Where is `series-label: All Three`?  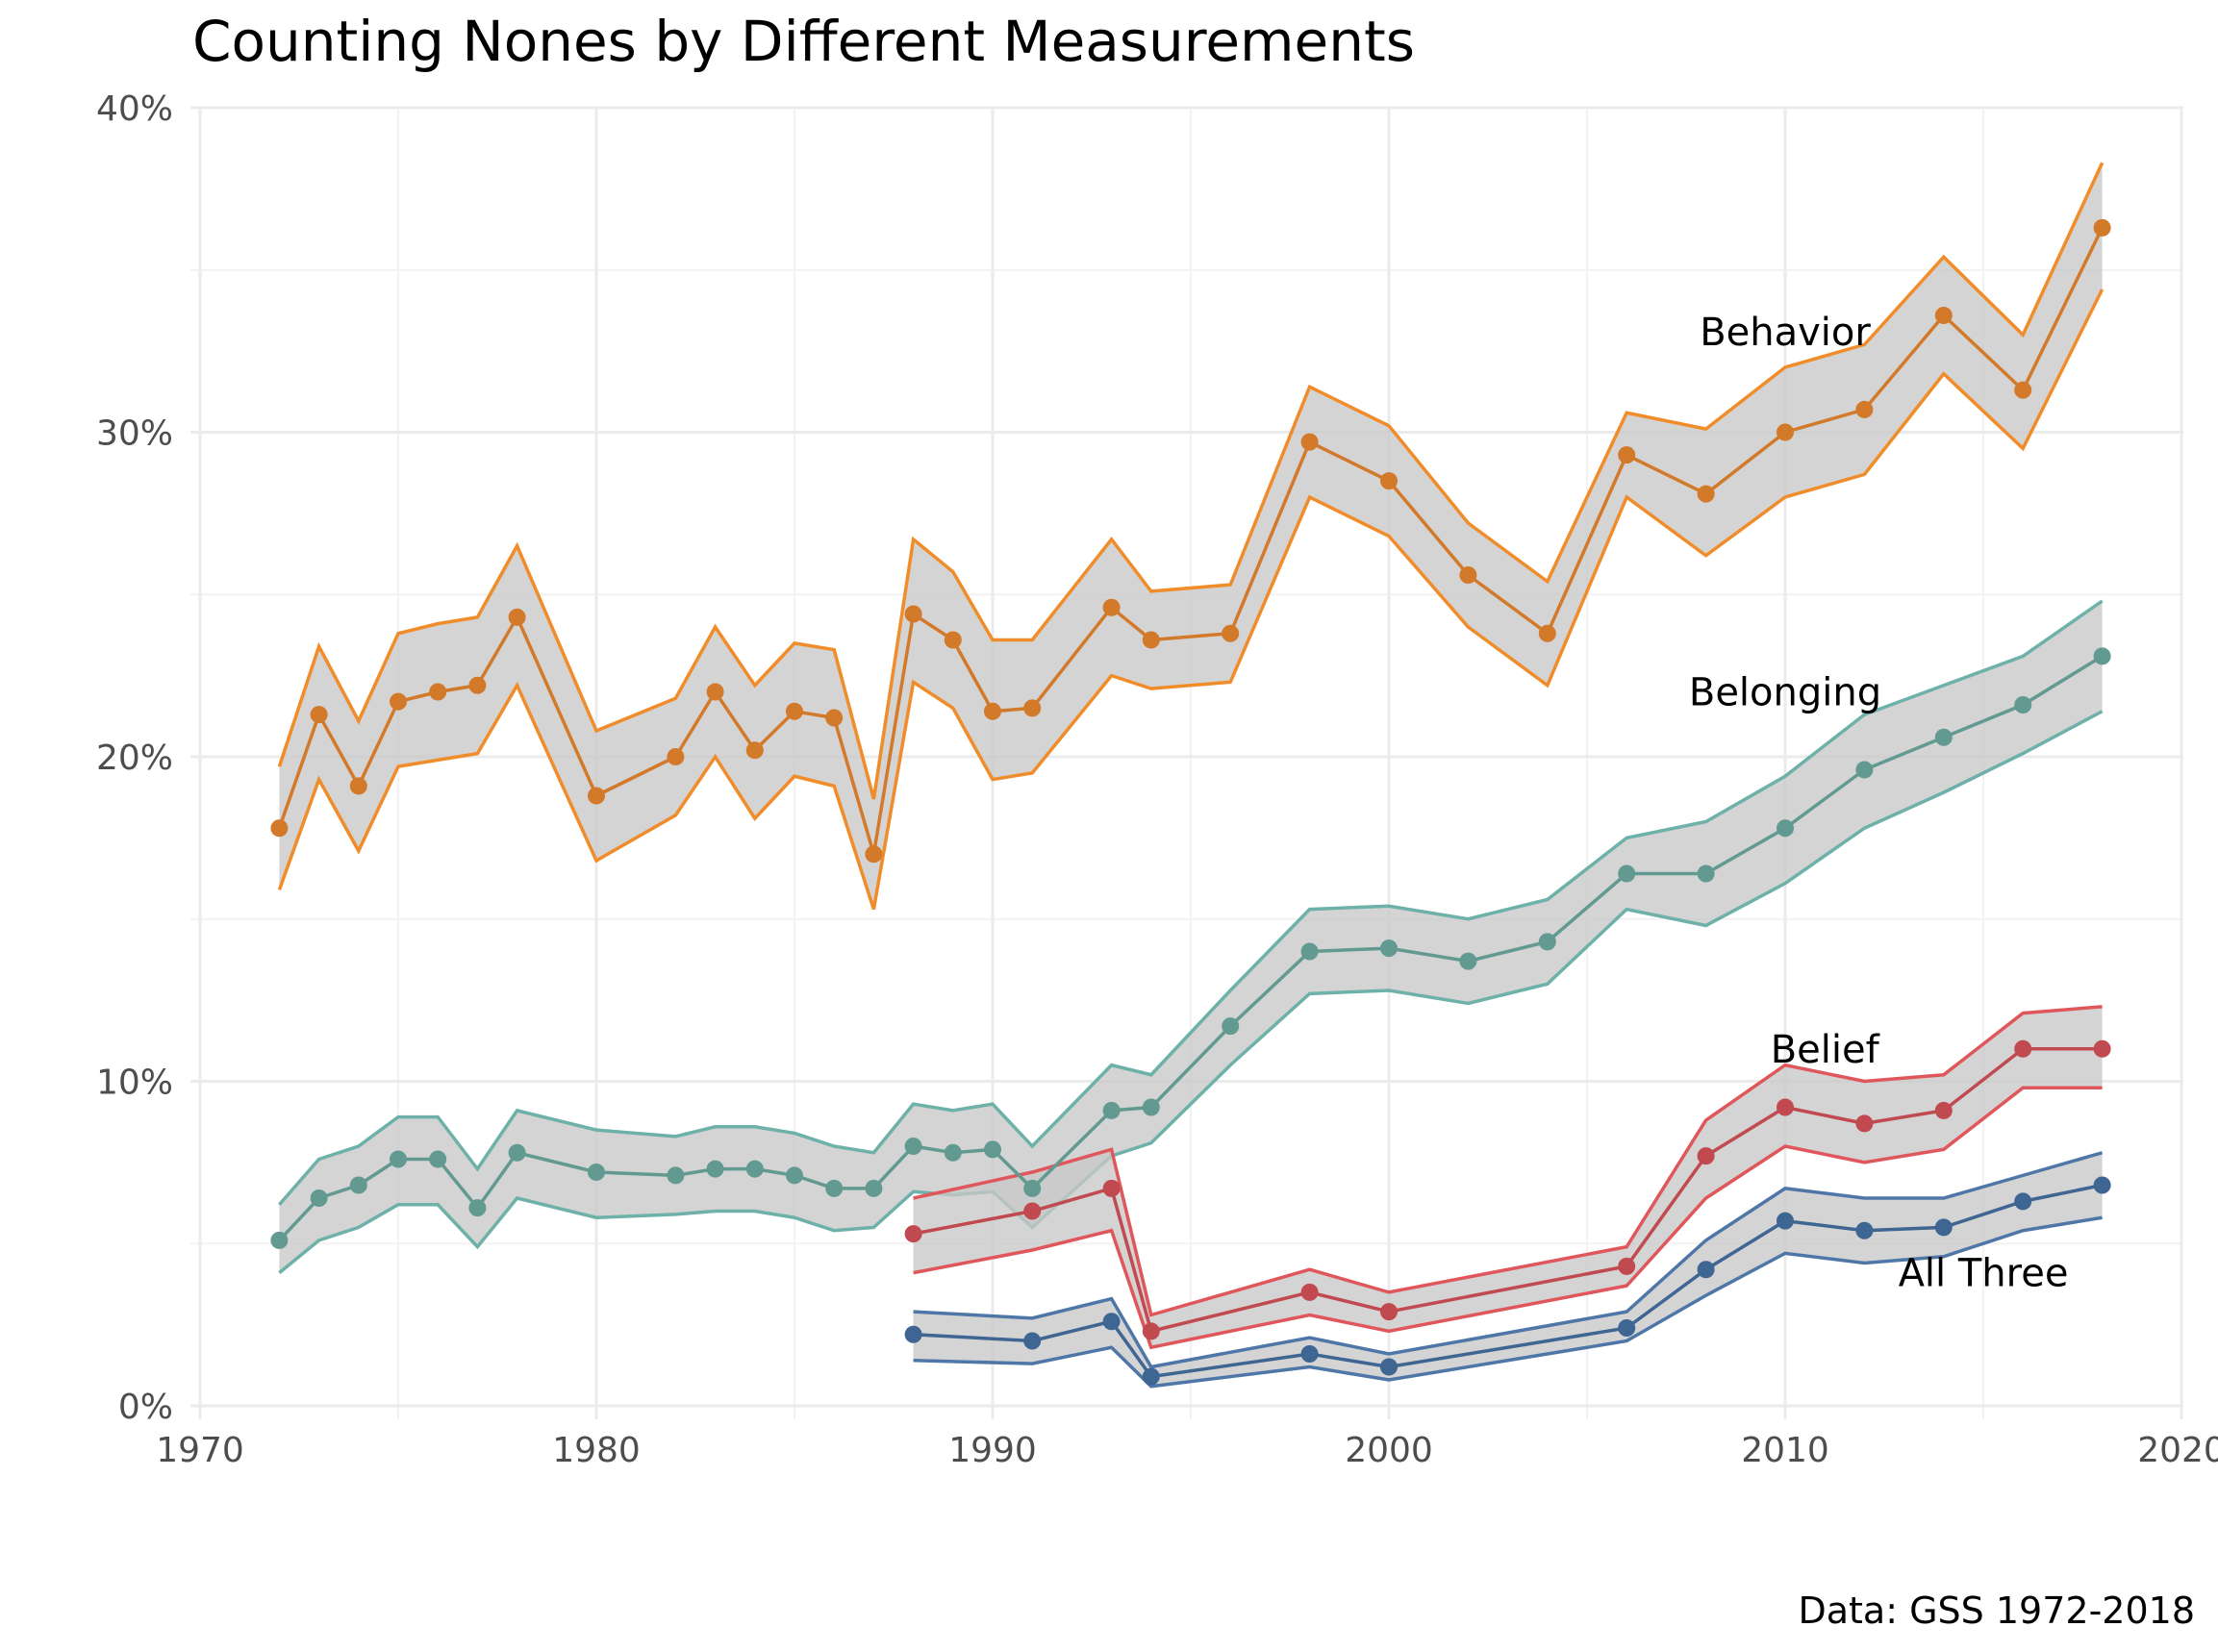 series-label: All Three is located at coordinates (1984, 1274).